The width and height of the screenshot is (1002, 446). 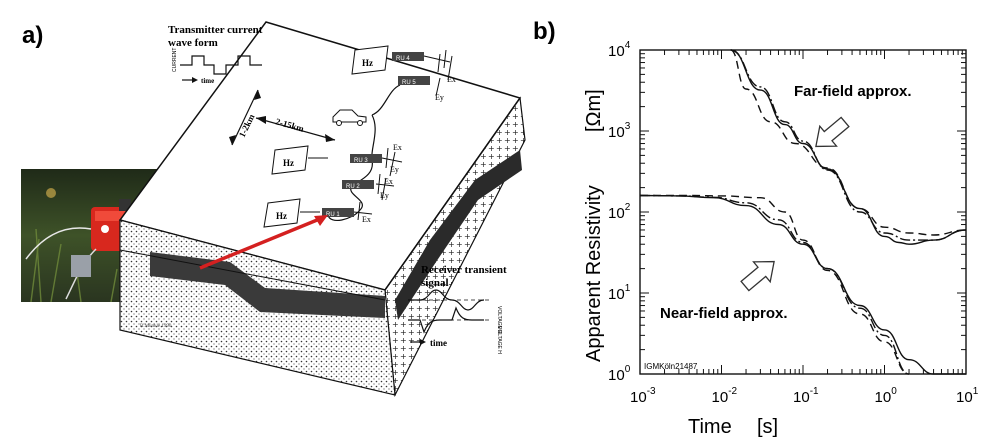 I want to click on vehicle-icon, so click(x=349, y=117).